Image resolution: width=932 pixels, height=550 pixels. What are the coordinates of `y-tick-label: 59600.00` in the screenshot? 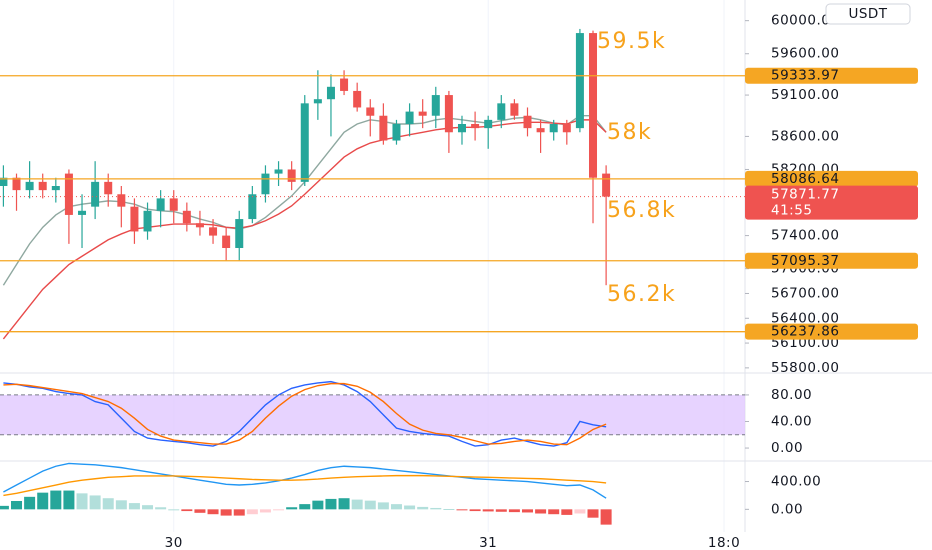 It's located at (805, 54).